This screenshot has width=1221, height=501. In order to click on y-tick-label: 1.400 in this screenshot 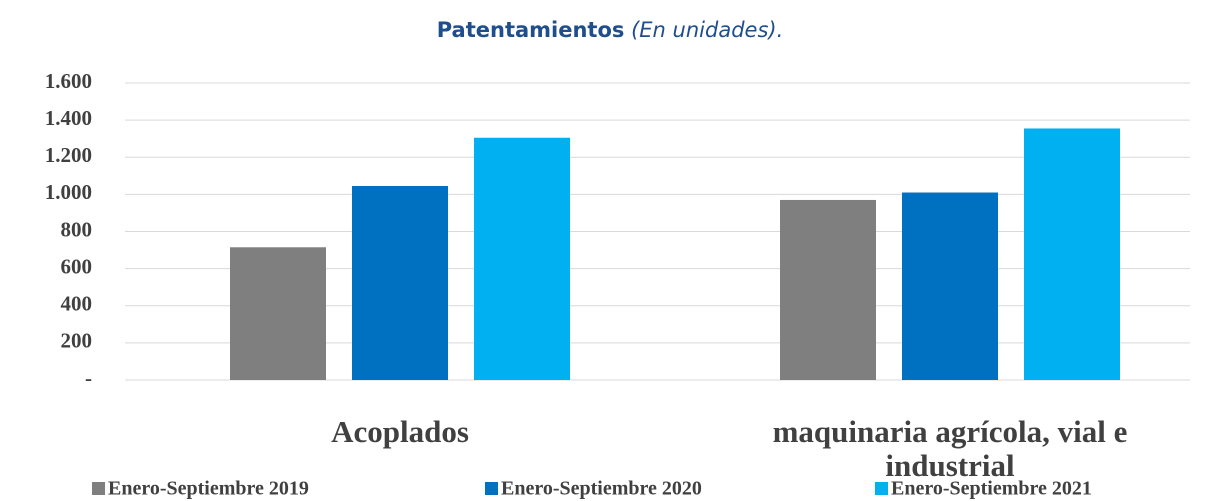, I will do `click(68, 118)`.